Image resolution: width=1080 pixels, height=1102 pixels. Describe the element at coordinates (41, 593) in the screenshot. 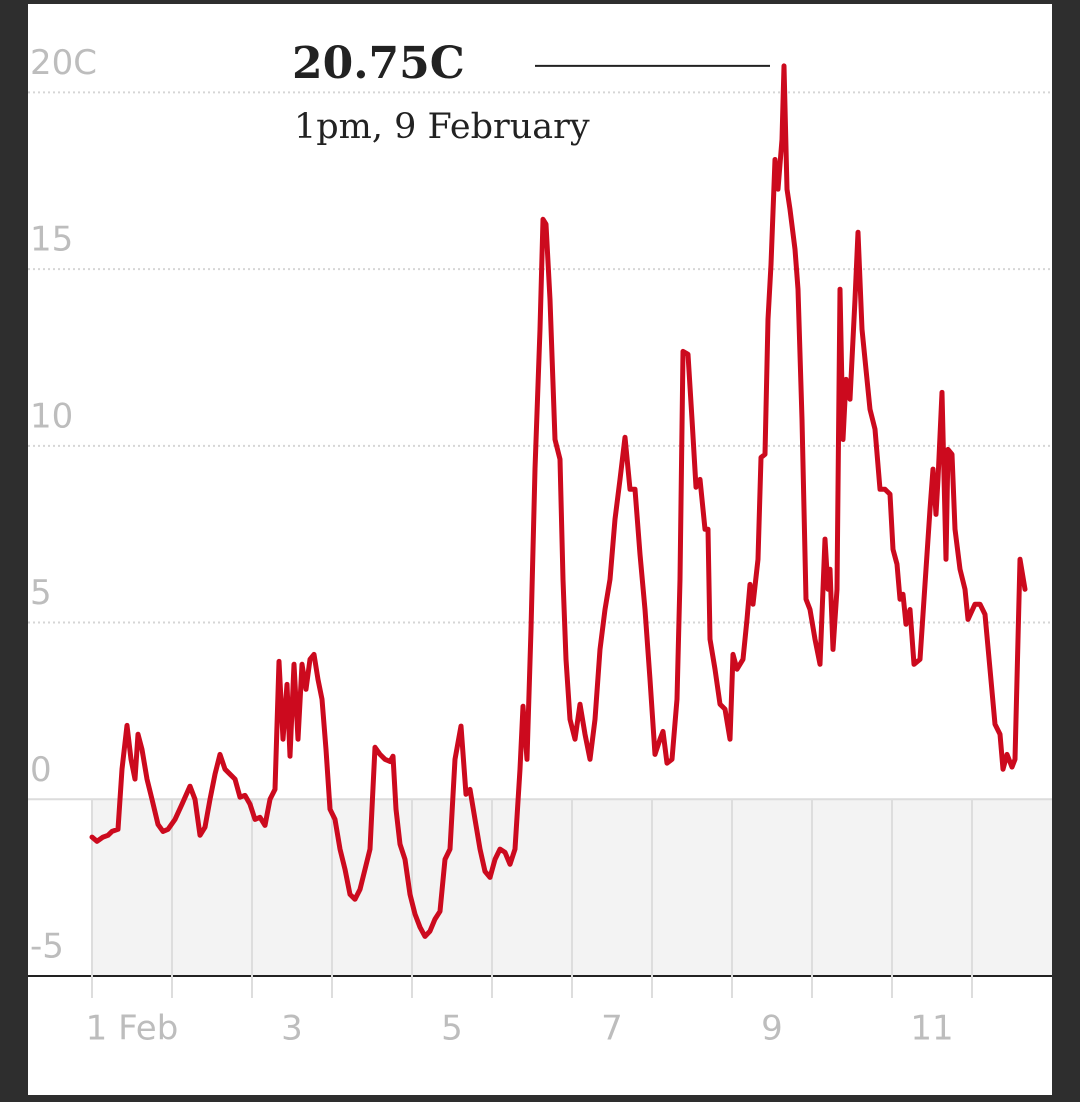

I see `y-tick-label: 5` at that location.